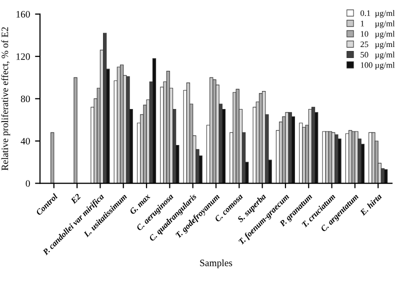 Image resolution: width=400 pixels, height=282 pixels. I want to click on x-tick-label: E. hirta, so click(370, 204).